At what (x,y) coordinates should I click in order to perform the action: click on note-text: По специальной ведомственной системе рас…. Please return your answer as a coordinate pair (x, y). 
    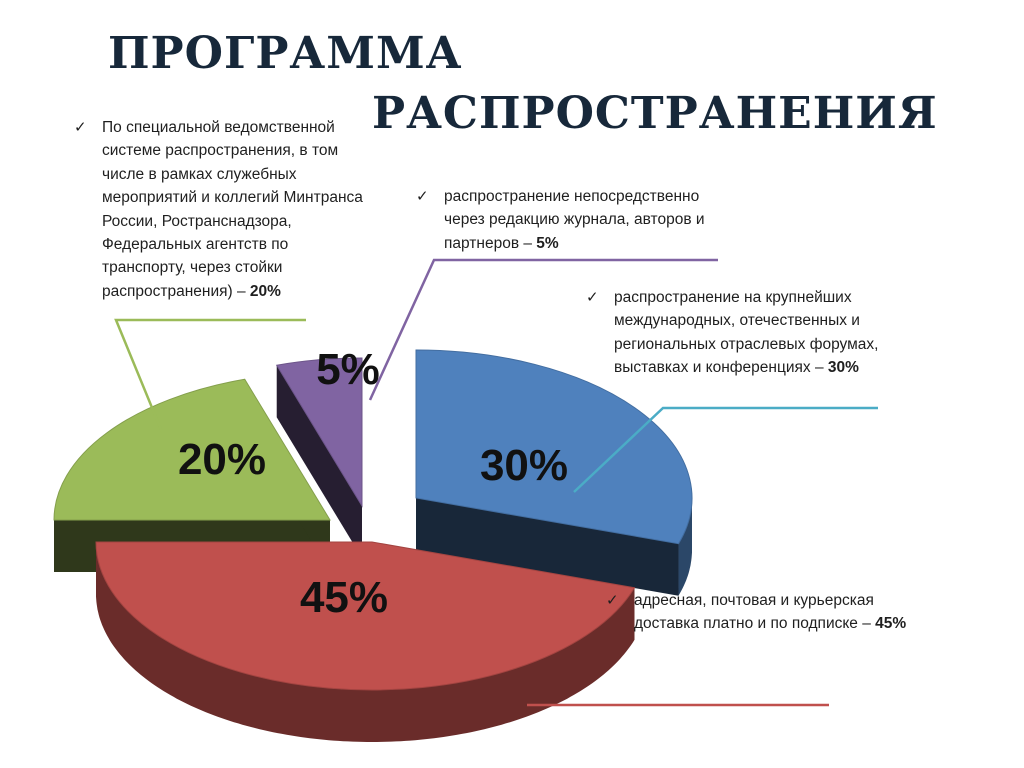
    Looking at the image, I should click on (232, 209).